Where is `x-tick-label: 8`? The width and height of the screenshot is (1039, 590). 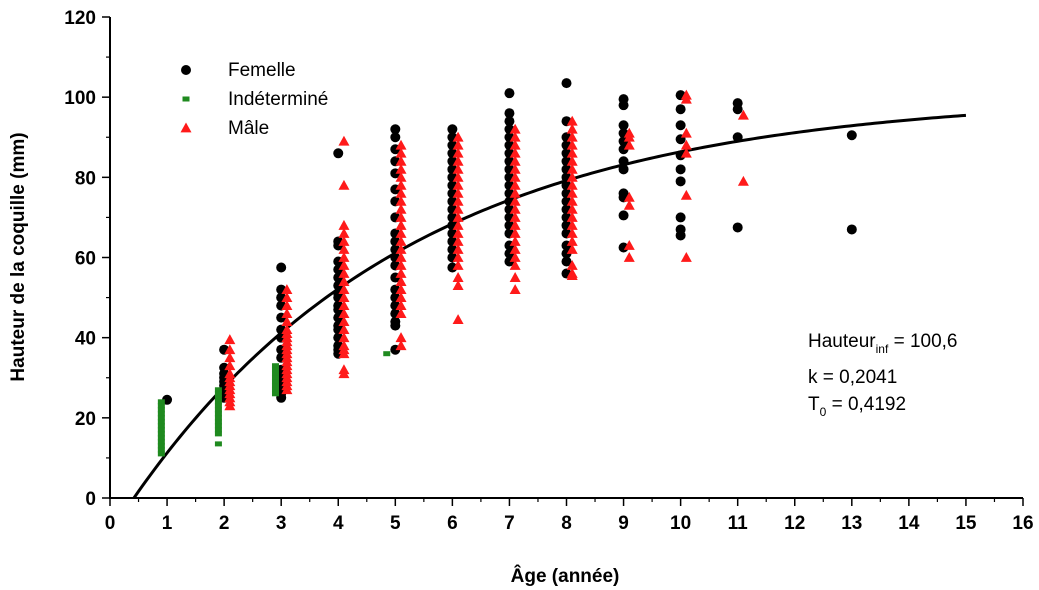 x-tick-label: 8 is located at coordinates (566, 523).